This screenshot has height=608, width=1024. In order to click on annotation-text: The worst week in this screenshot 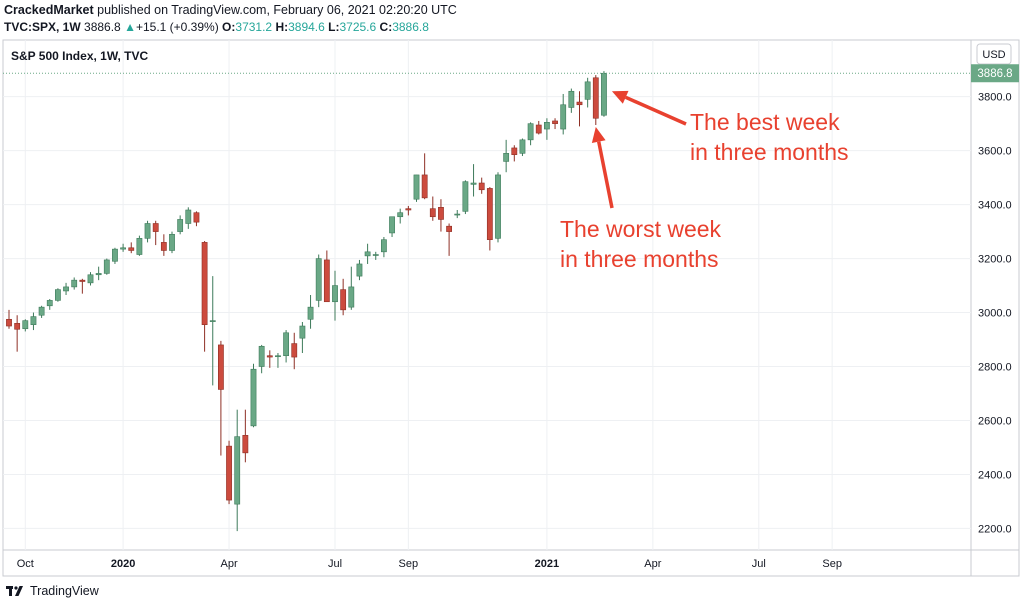, I will do `click(641, 229)`.